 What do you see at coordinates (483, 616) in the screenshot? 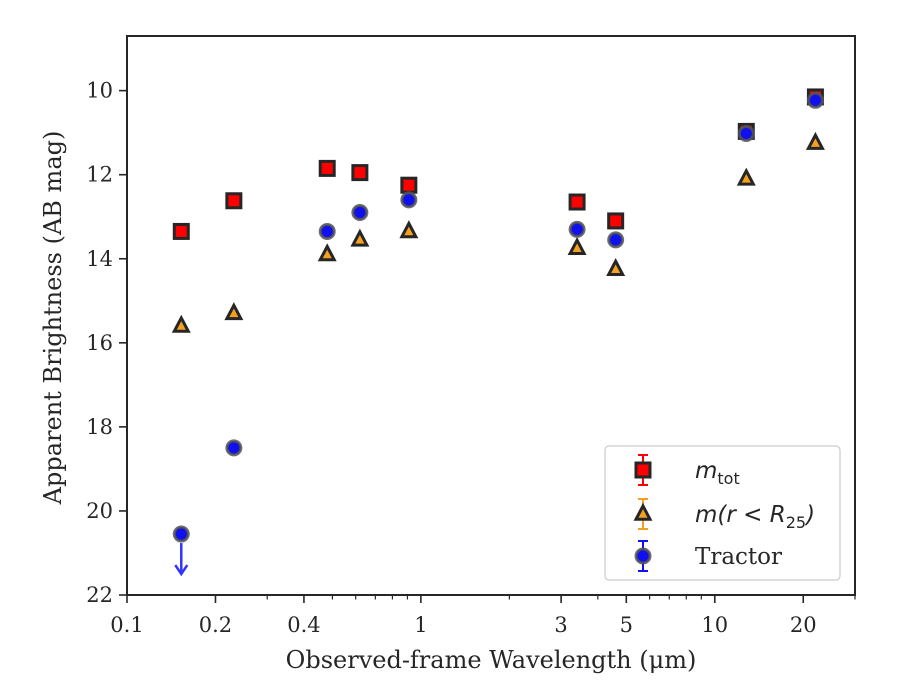
I see `x-axis-ticks: 0.1 0.2 0.4 1 3 5 10 20` at bounding box center [483, 616].